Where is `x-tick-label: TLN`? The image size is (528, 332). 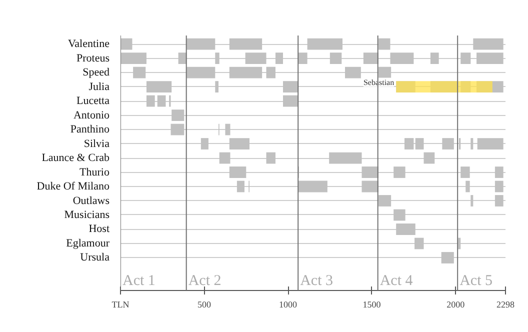
x-tick-label: TLN is located at coordinates (121, 305).